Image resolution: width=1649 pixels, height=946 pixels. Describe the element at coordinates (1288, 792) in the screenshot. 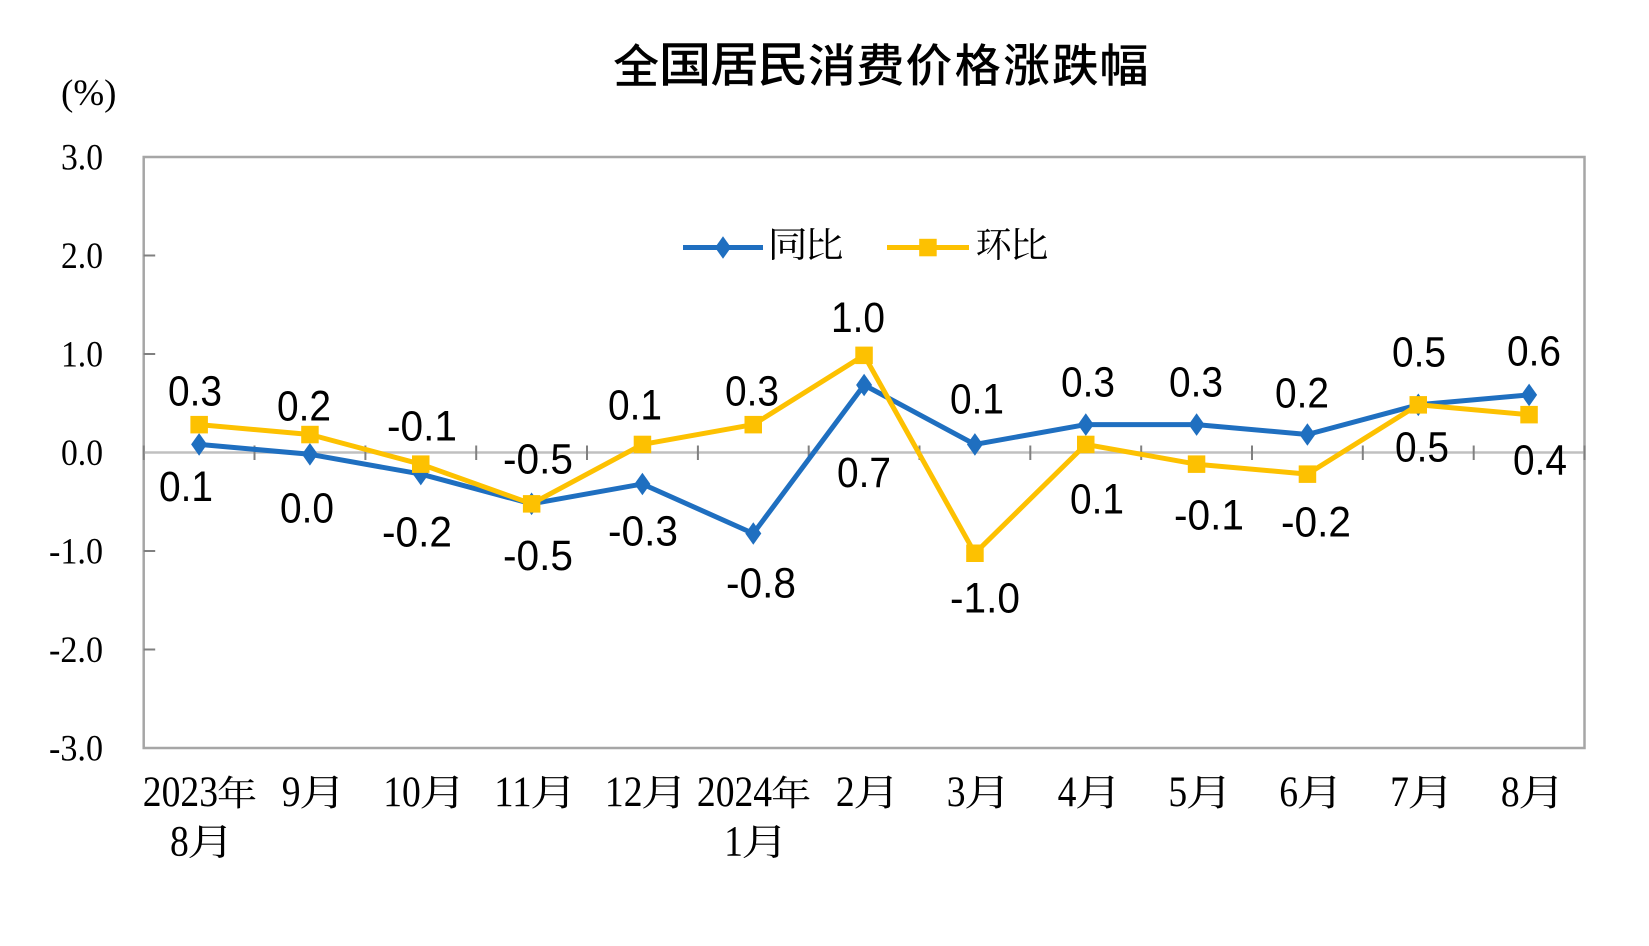

I see `svg-text: 6` at that location.